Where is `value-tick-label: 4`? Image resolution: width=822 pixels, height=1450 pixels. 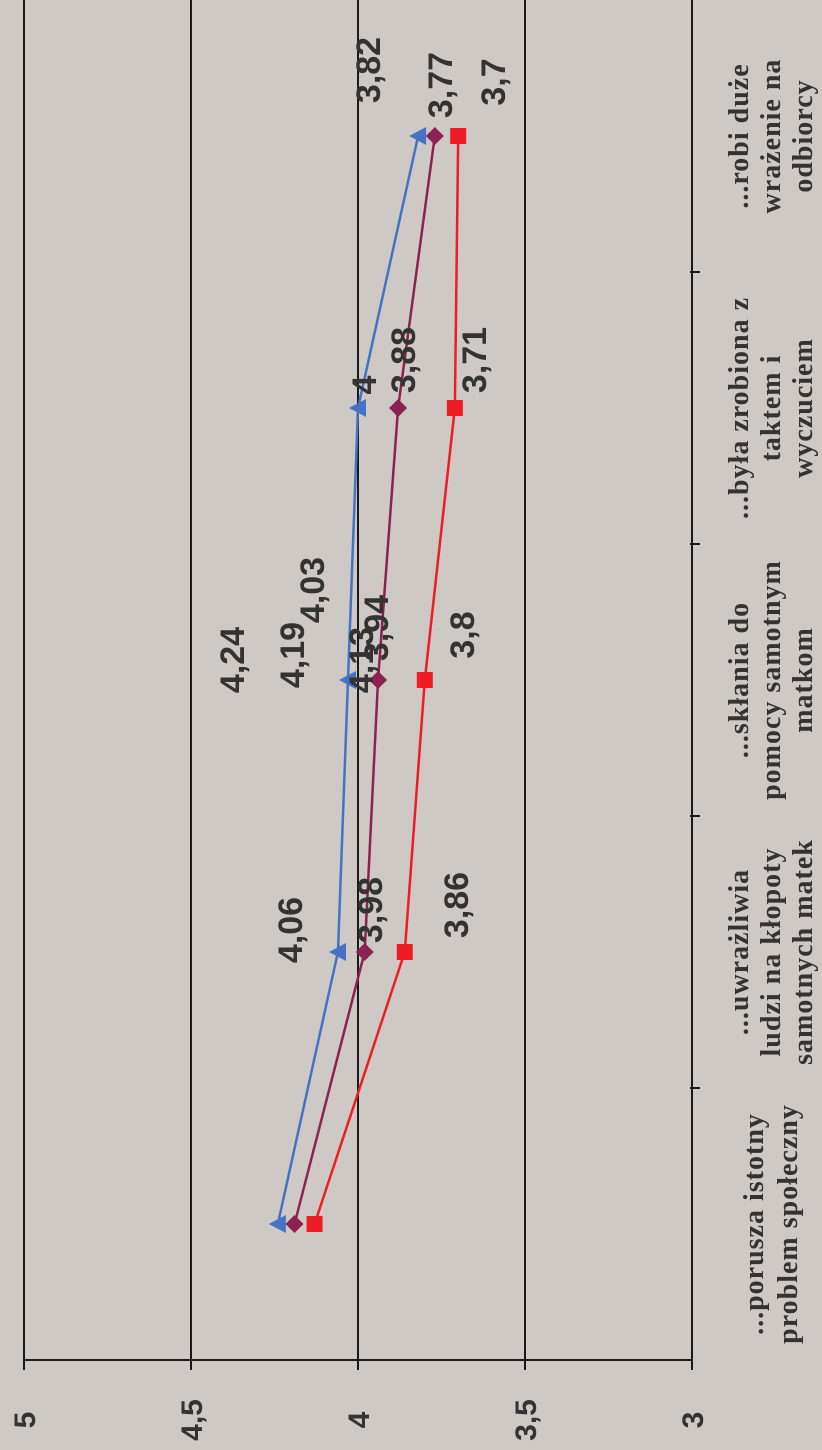 value-tick-label: 4 is located at coordinates (359, 1419).